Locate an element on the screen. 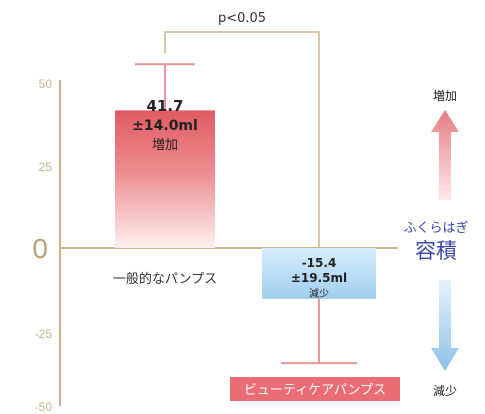 This screenshot has width=485, height=414. y-tick-label: -50 is located at coordinates (44, 407).